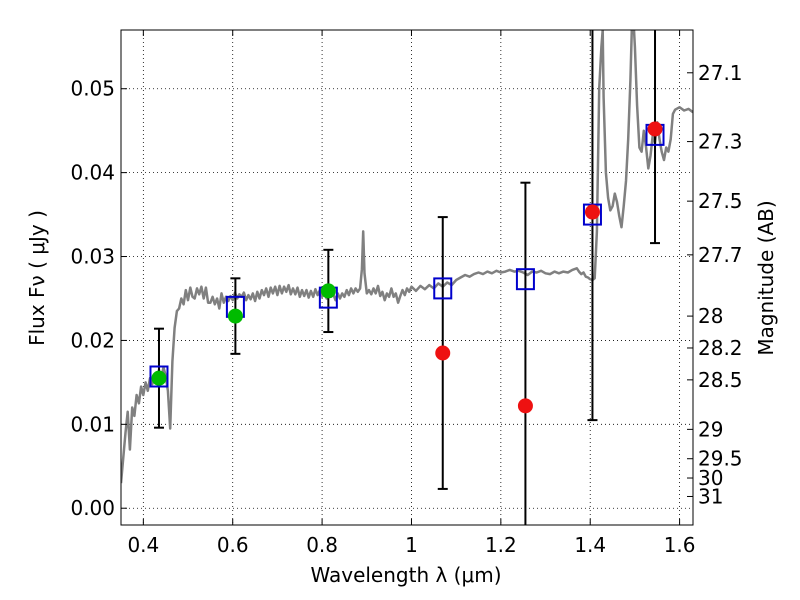  I want to click on x-tick-label: 1, so click(411, 545).